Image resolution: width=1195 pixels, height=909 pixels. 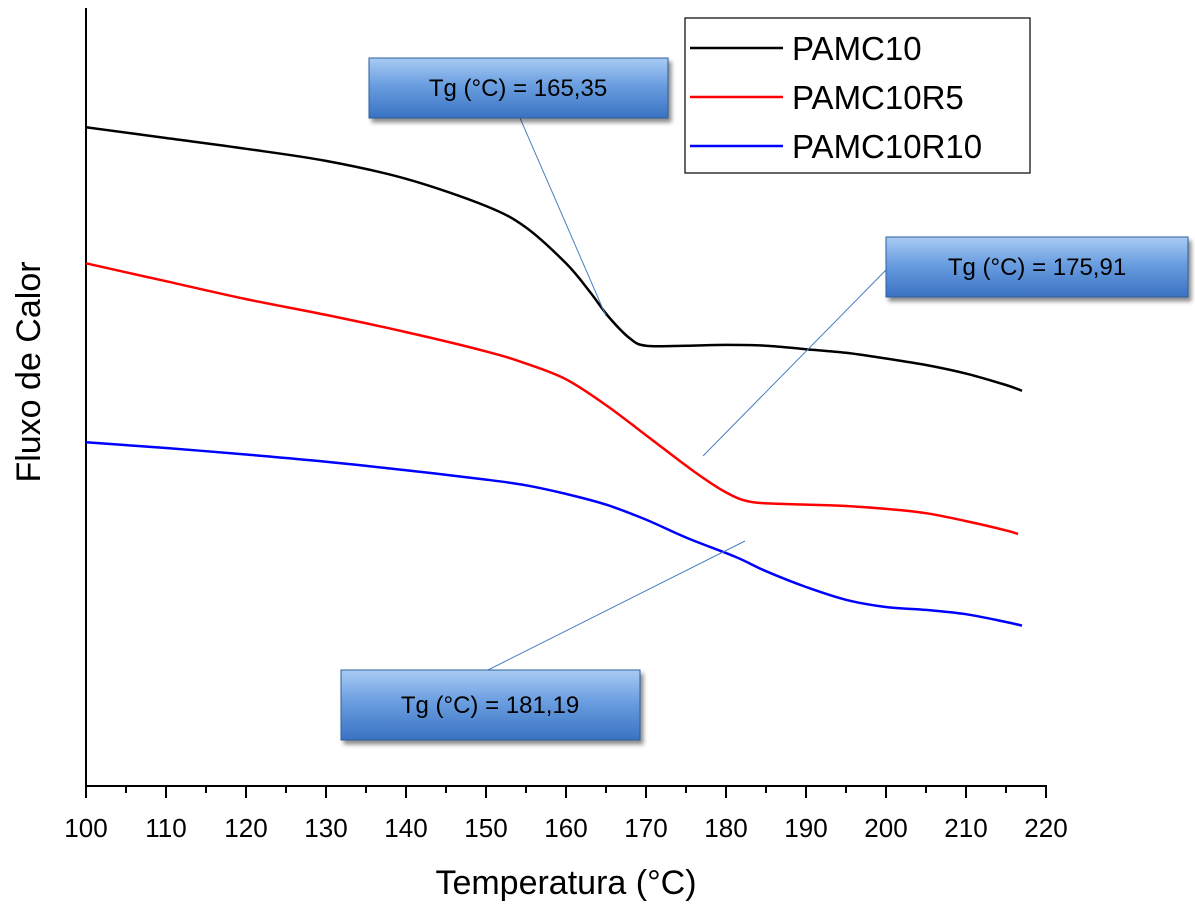 I want to click on x-tick-label: 220, so click(x=1045, y=828).